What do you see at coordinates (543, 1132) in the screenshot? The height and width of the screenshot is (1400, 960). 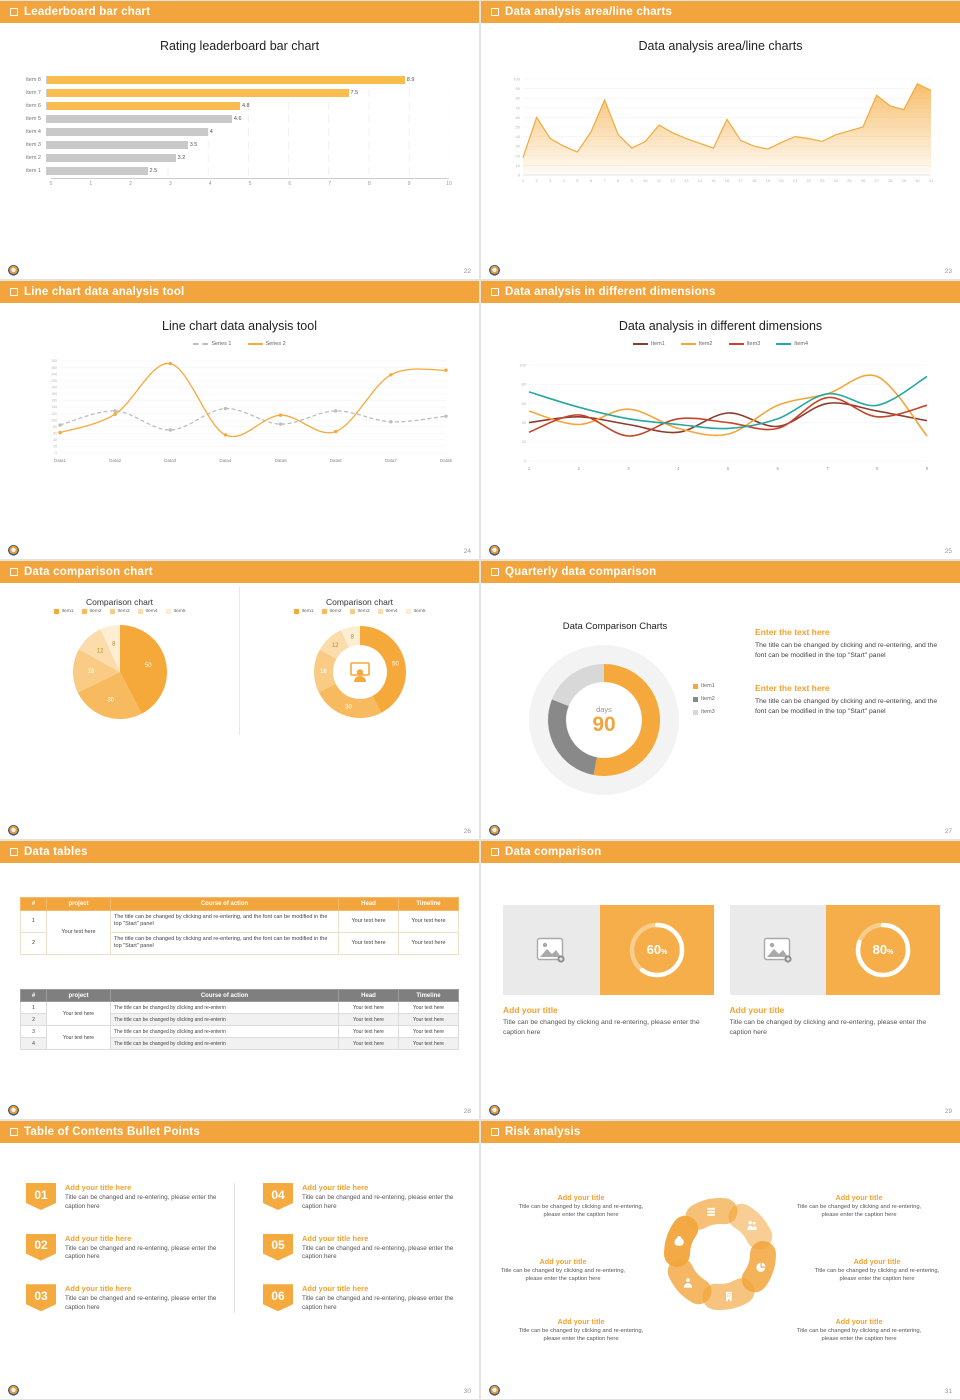 I see `slide-header-title: Risk analysis` at bounding box center [543, 1132].